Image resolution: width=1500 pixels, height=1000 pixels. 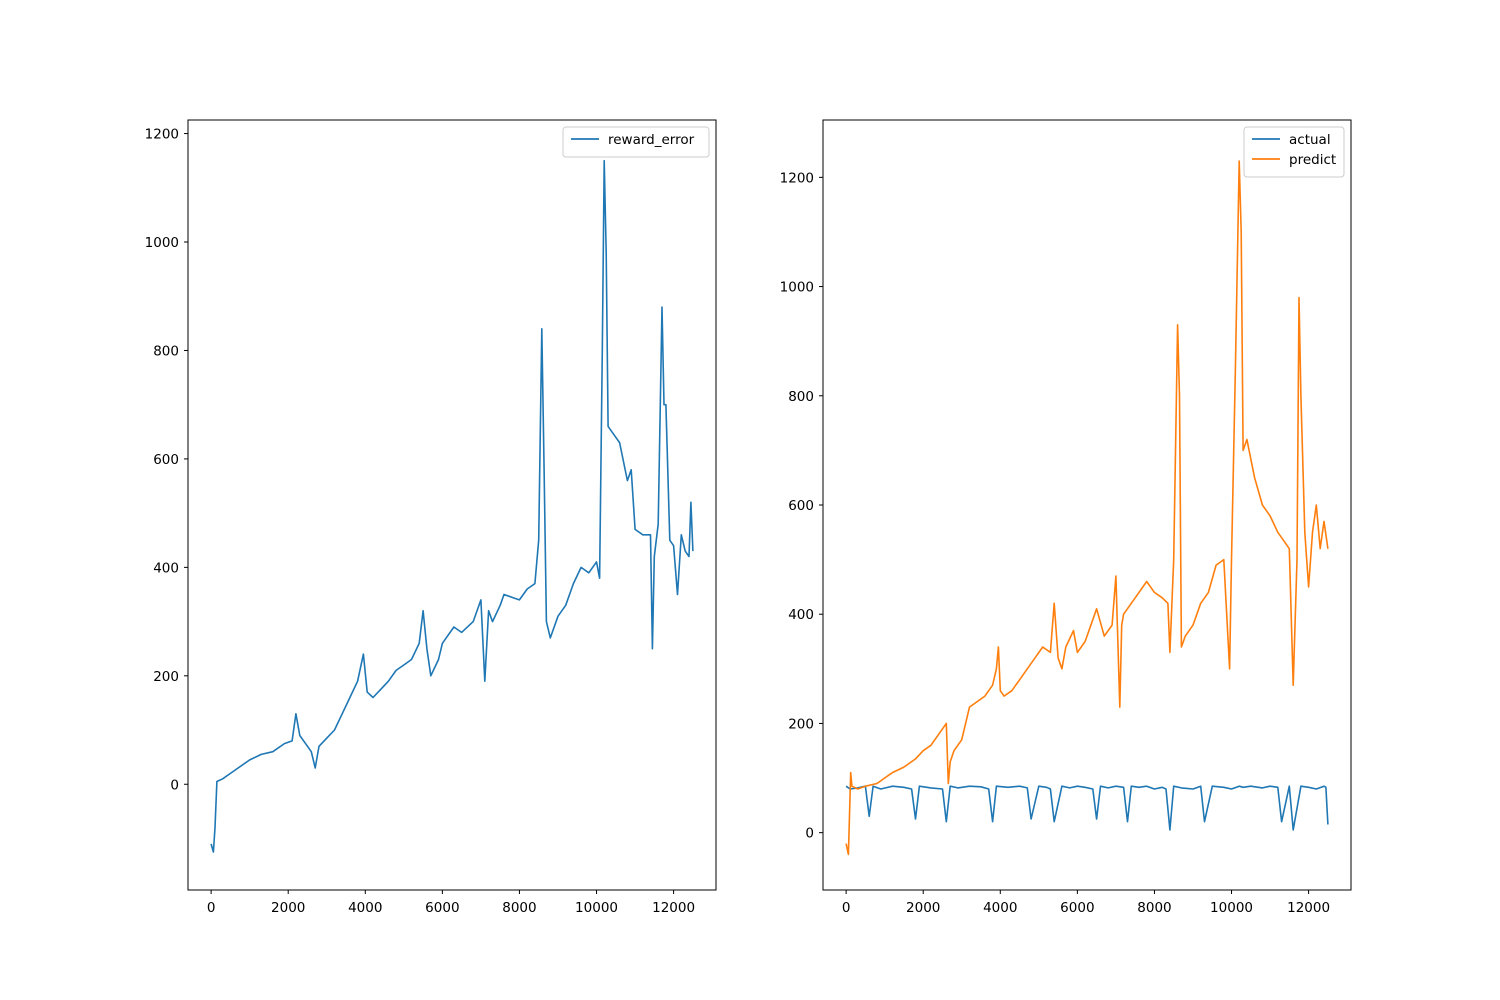 What do you see at coordinates (801, 506) in the screenshot?
I see `right-y-tick-label: 600` at bounding box center [801, 506].